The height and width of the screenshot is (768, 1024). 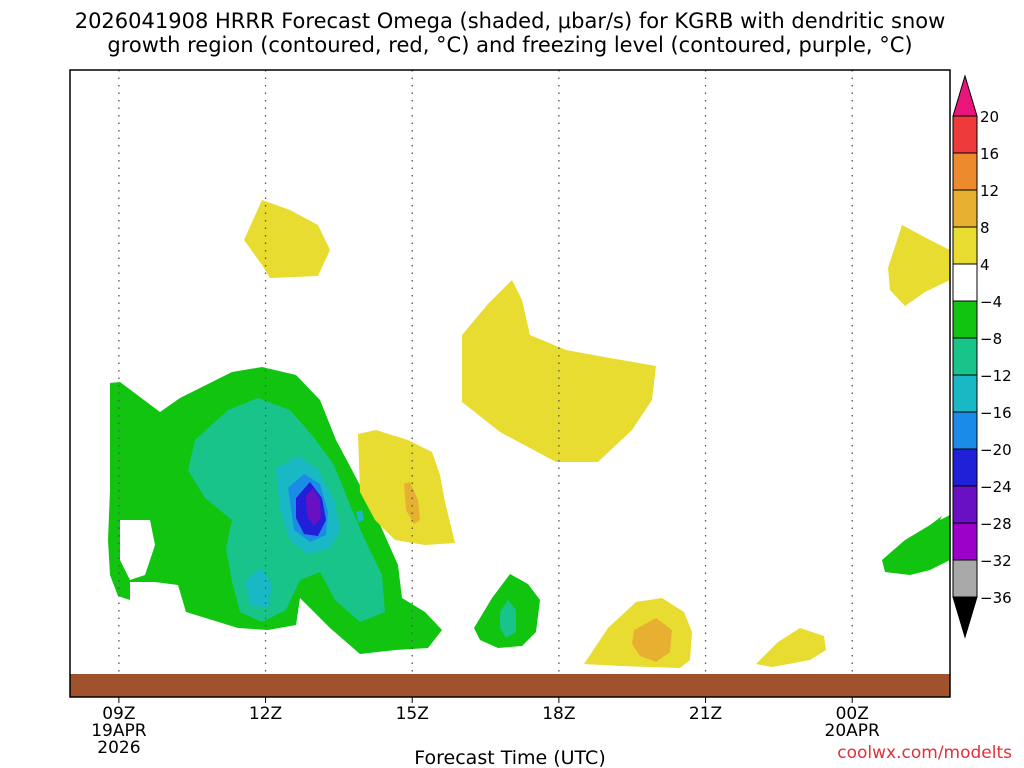 What do you see at coordinates (989, 191) in the screenshot?
I see `colorbar-label: 12` at bounding box center [989, 191].